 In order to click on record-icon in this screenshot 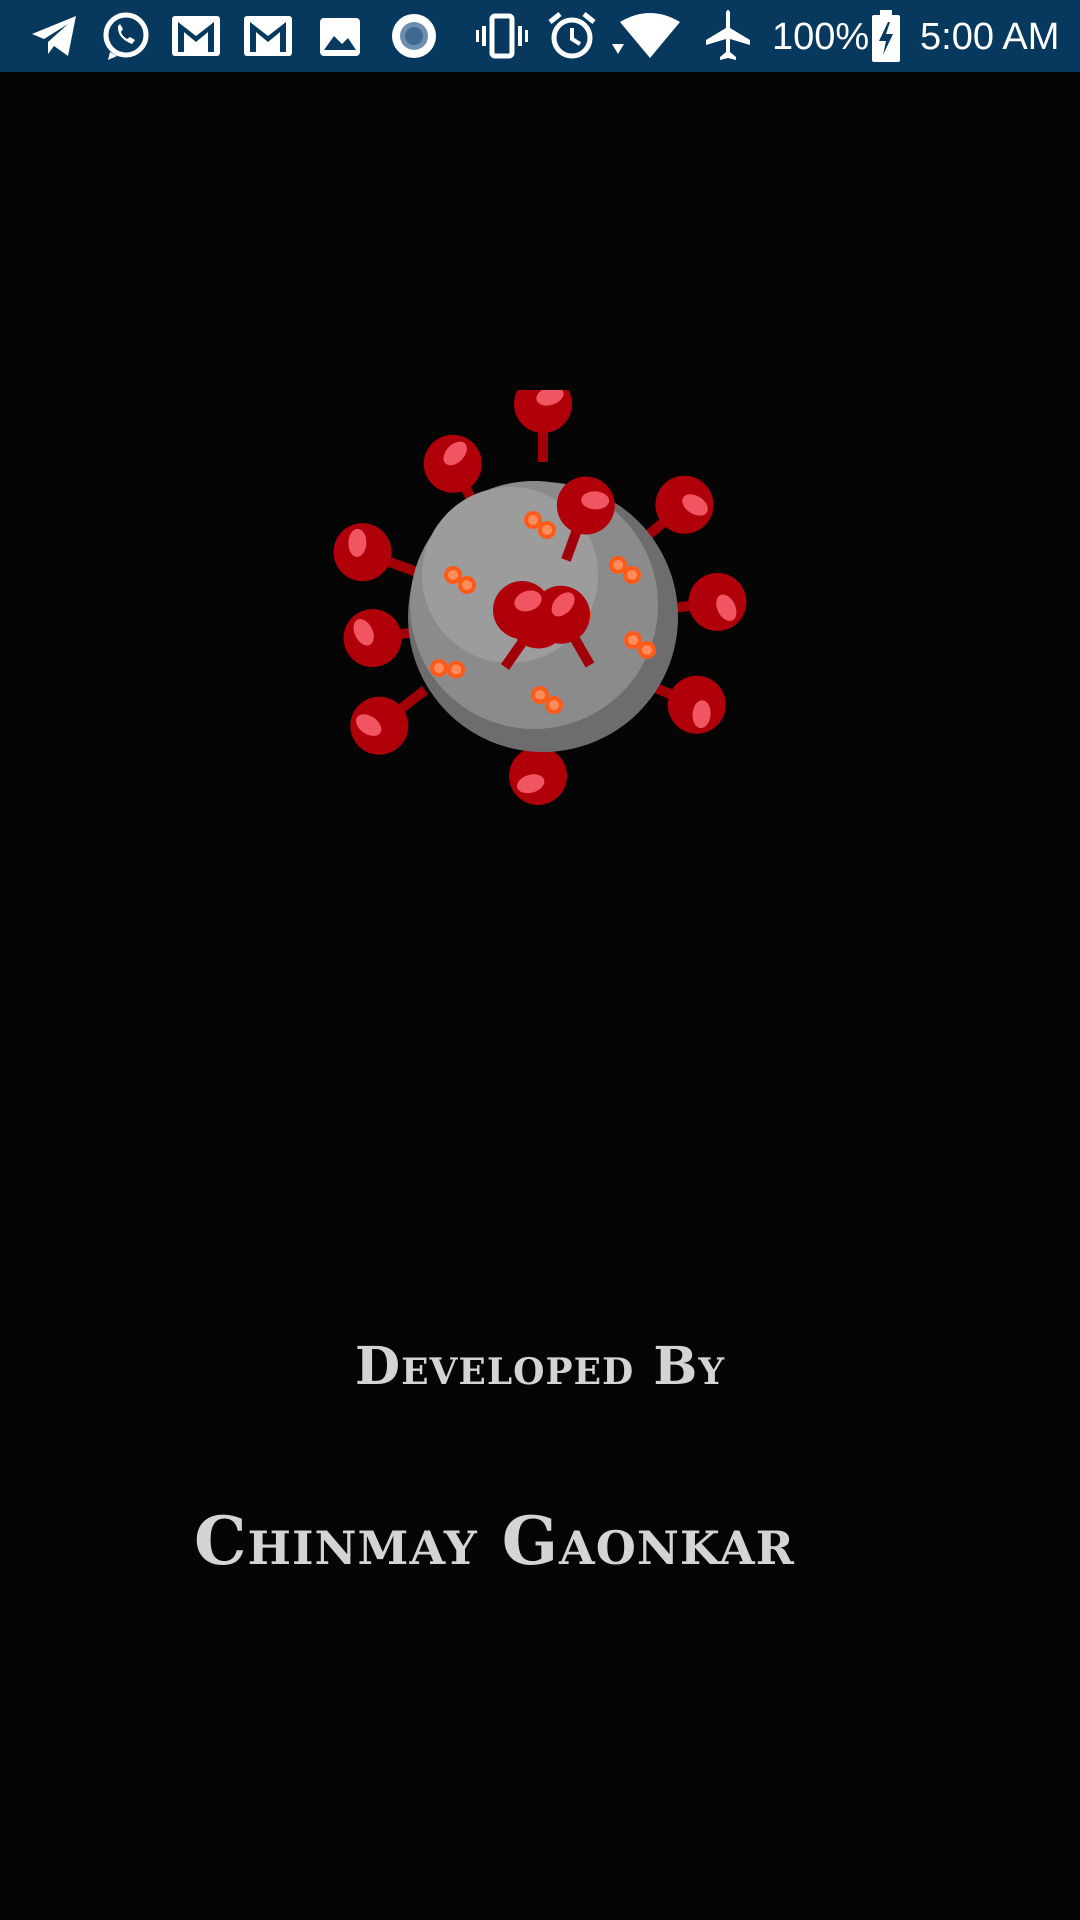, I will do `click(414, 36)`.